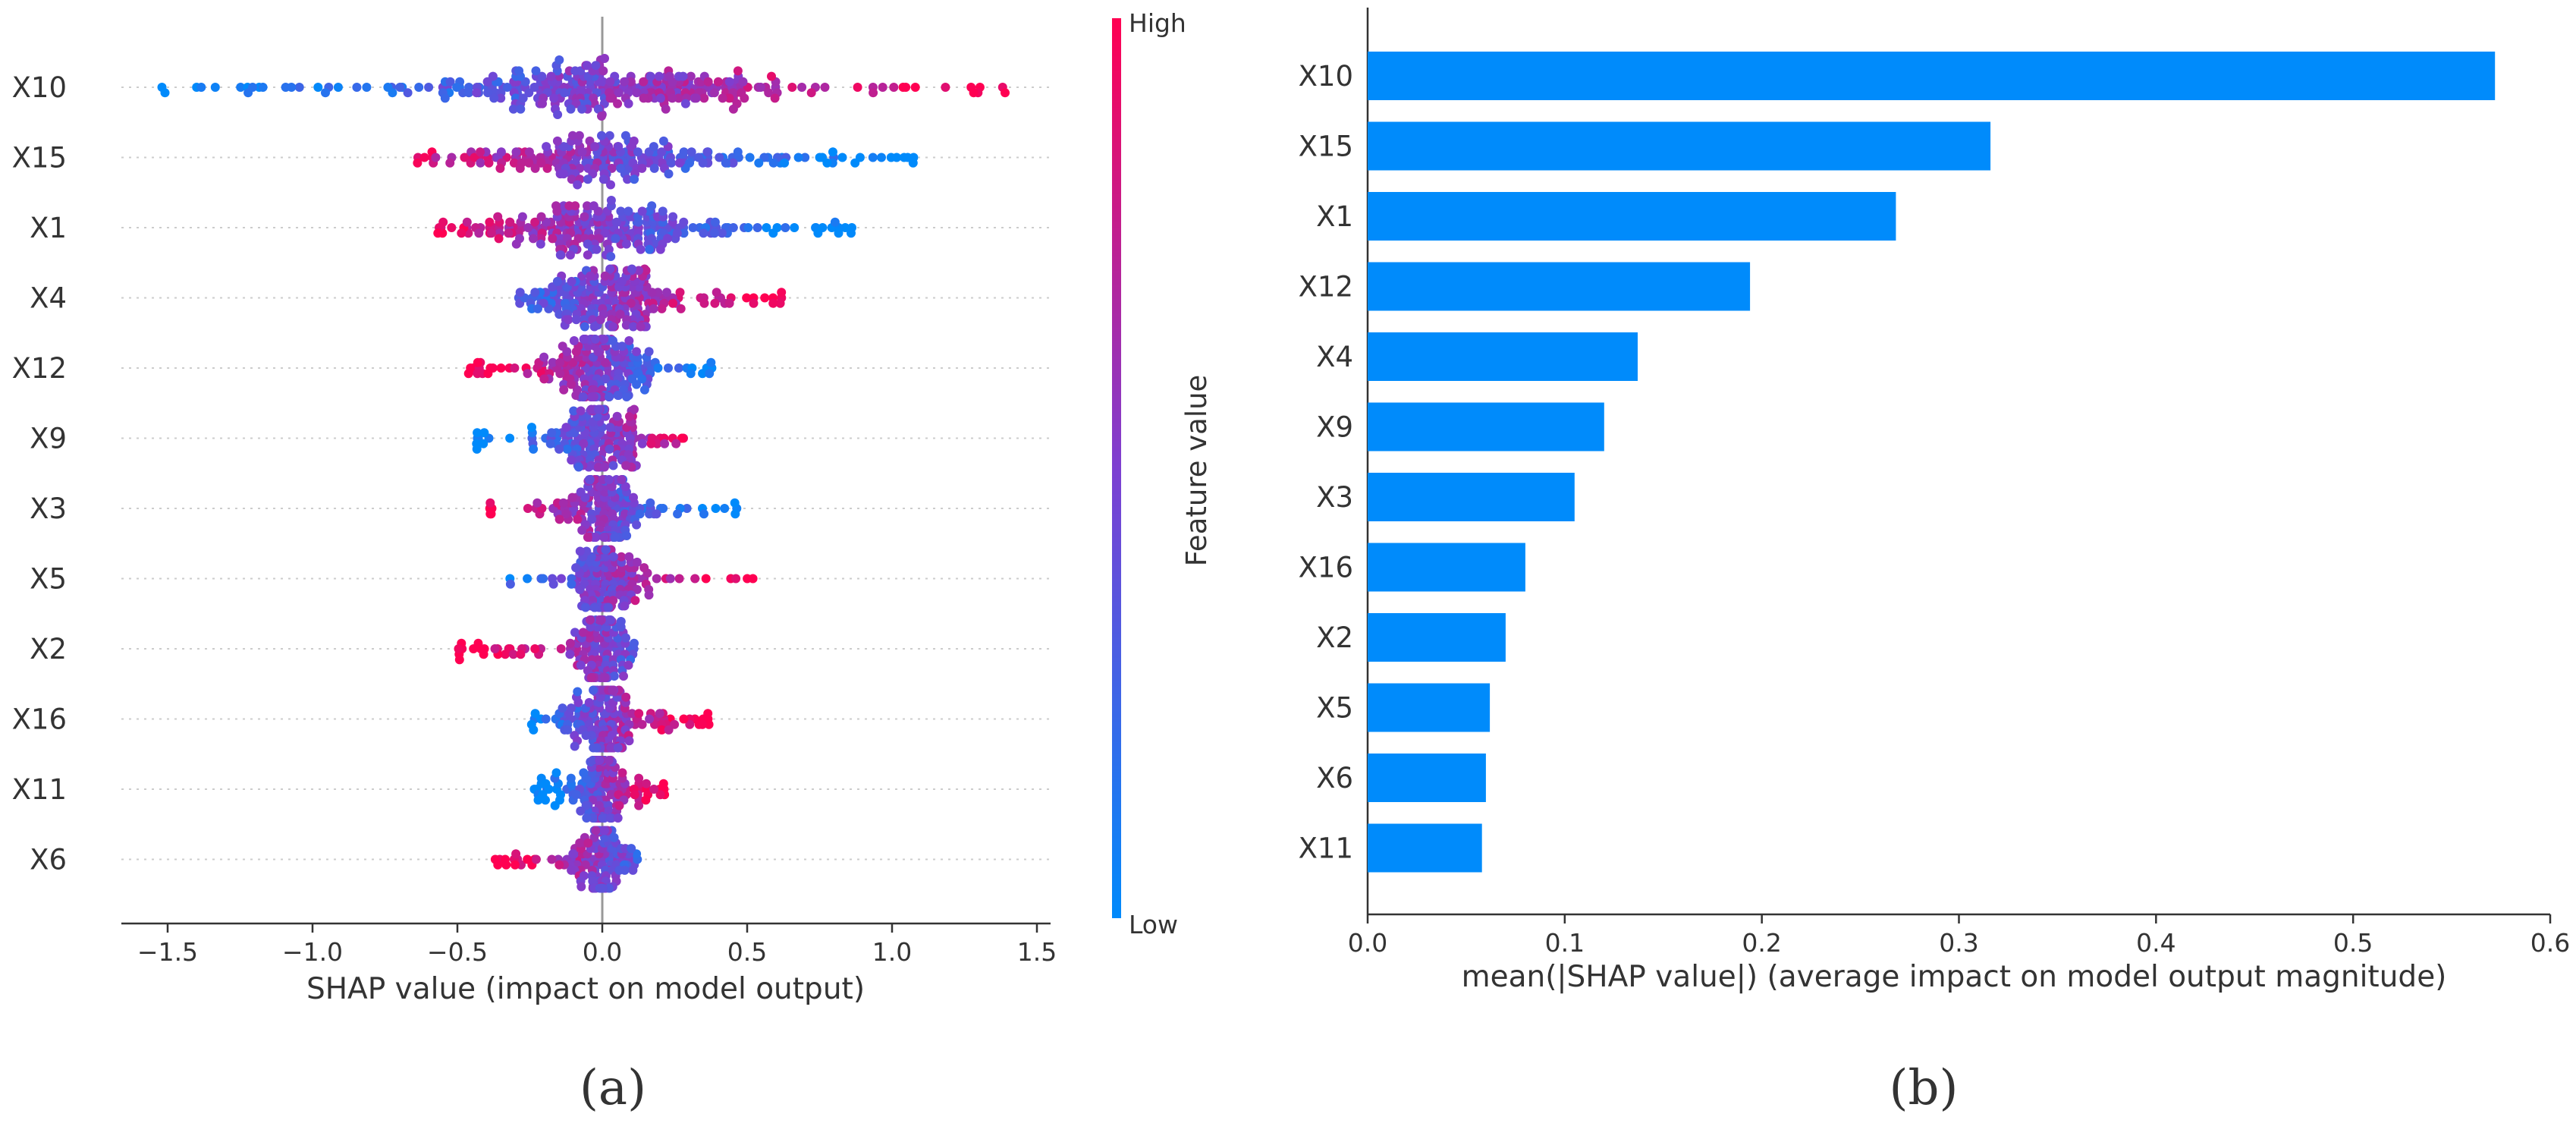 The width and height of the screenshot is (2576, 1139). What do you see at coordinates (1326, 147) in the screenshot?
I see `importance-feature-label-x15: X15` at bounding box center [1326, 147].